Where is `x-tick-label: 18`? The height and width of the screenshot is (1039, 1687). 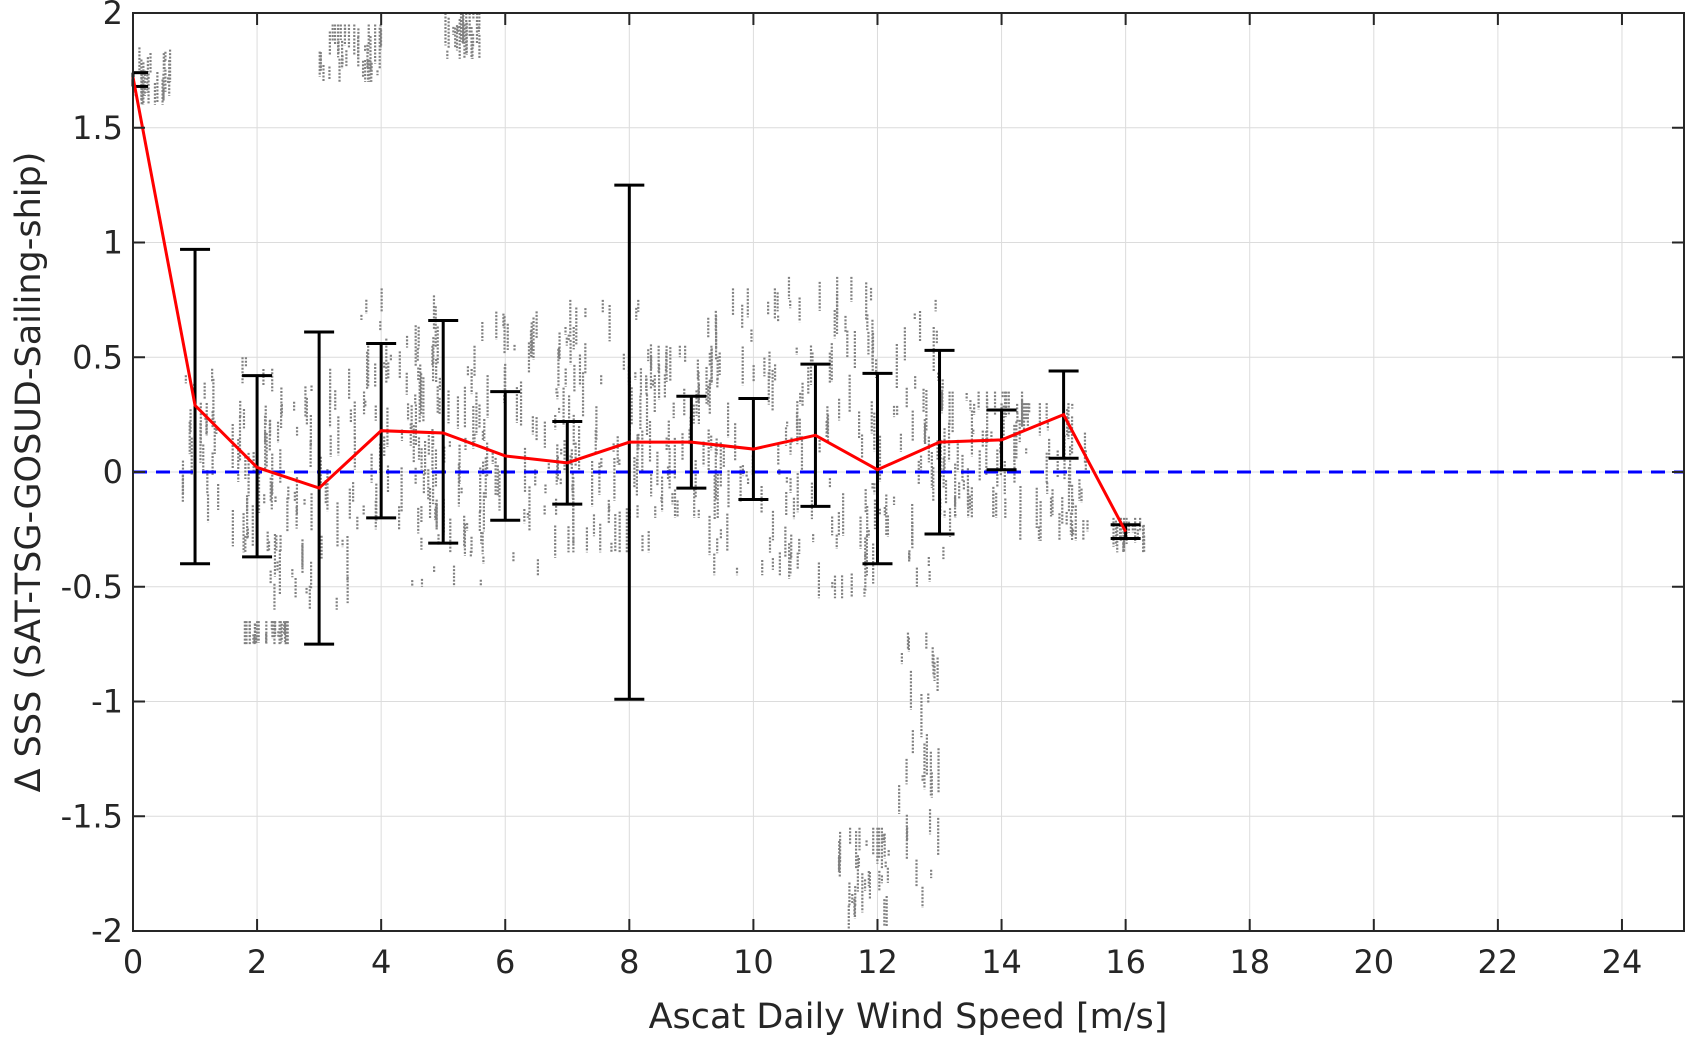
x-tick-label: 18 is located at coordinates (1249, 962).